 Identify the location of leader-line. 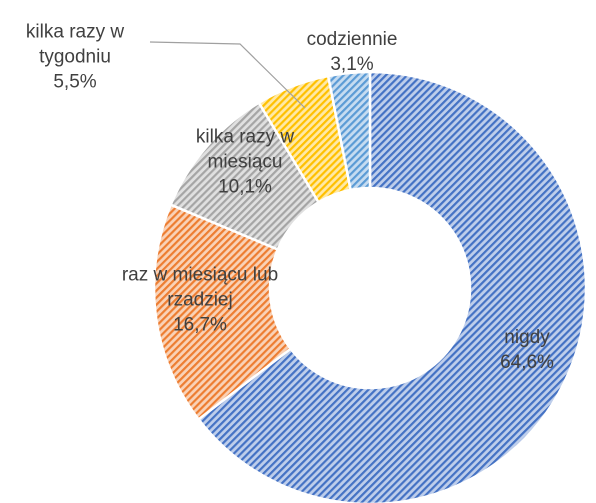
(227, 75).